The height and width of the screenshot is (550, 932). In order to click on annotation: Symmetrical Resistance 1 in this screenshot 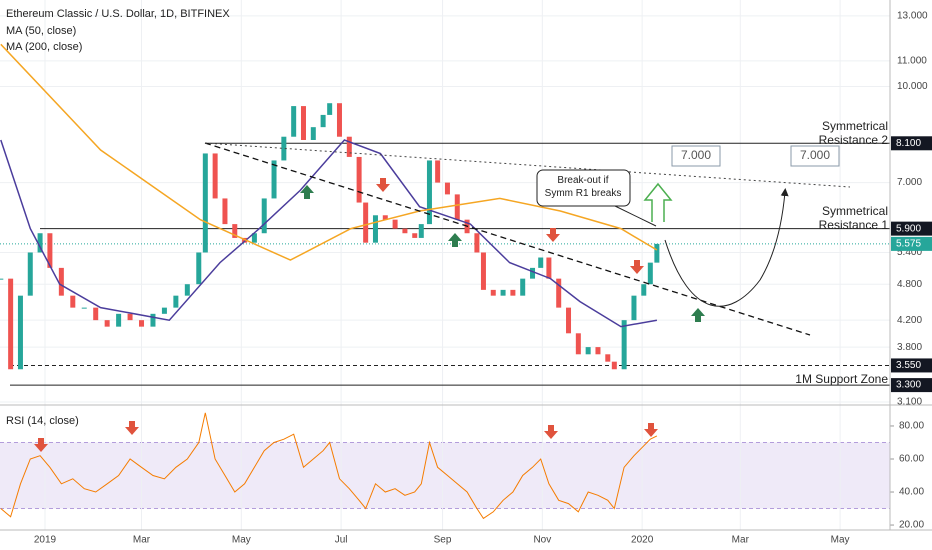, I will do `click(854, 218)`.